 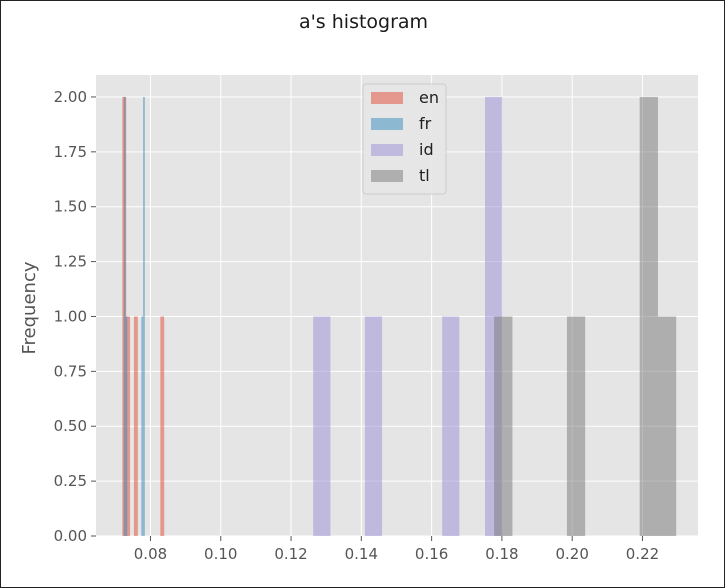 I want to click on y-tick-label: 1.75, so click(x=70, y=152).